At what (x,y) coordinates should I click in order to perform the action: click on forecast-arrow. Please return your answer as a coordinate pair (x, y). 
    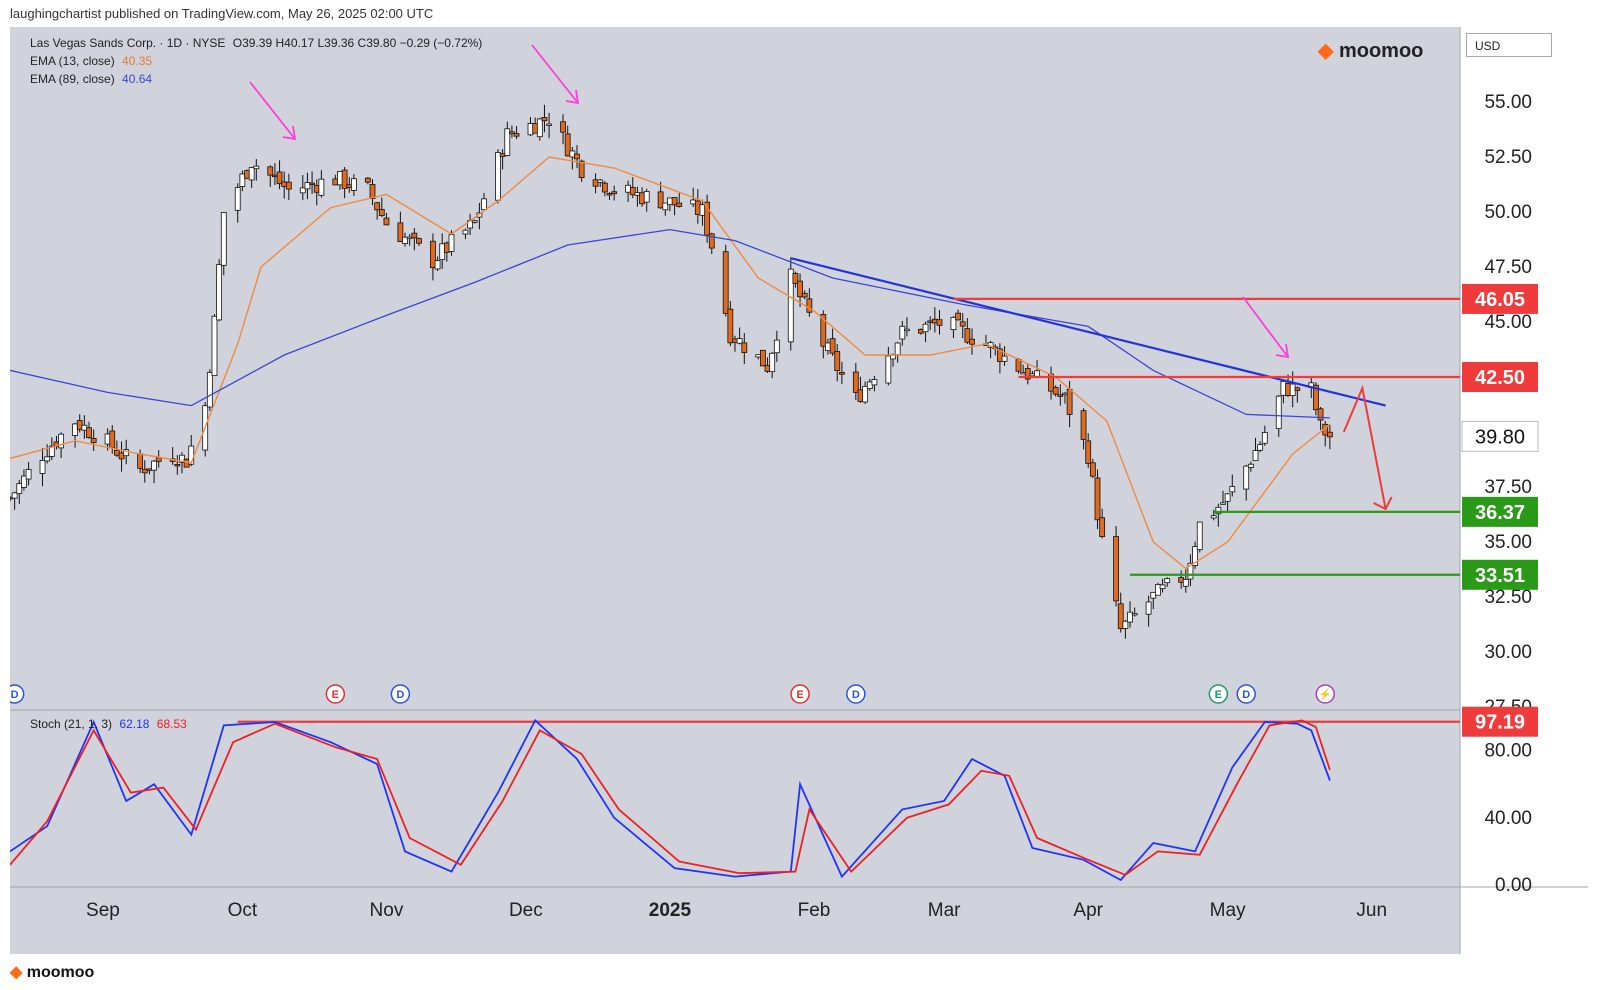
    Looking at the image, I should click on (1364, 447).